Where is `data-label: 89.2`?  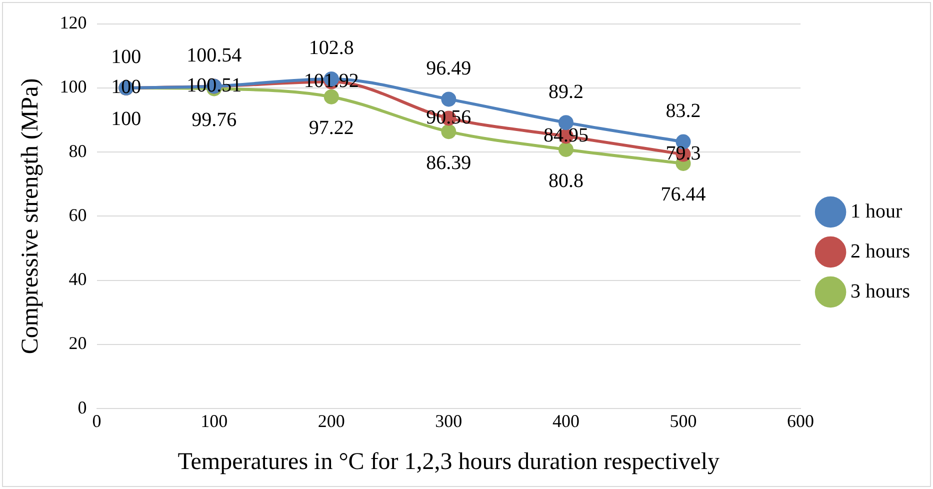
data-label: 89.2 is located at coordinates (566, 91).